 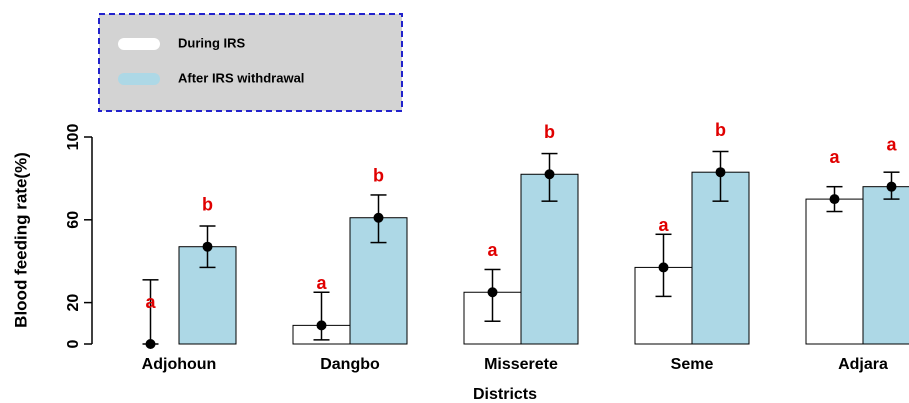 I want to click on x-tick-label: Adjara, so click(x=863, y=364).